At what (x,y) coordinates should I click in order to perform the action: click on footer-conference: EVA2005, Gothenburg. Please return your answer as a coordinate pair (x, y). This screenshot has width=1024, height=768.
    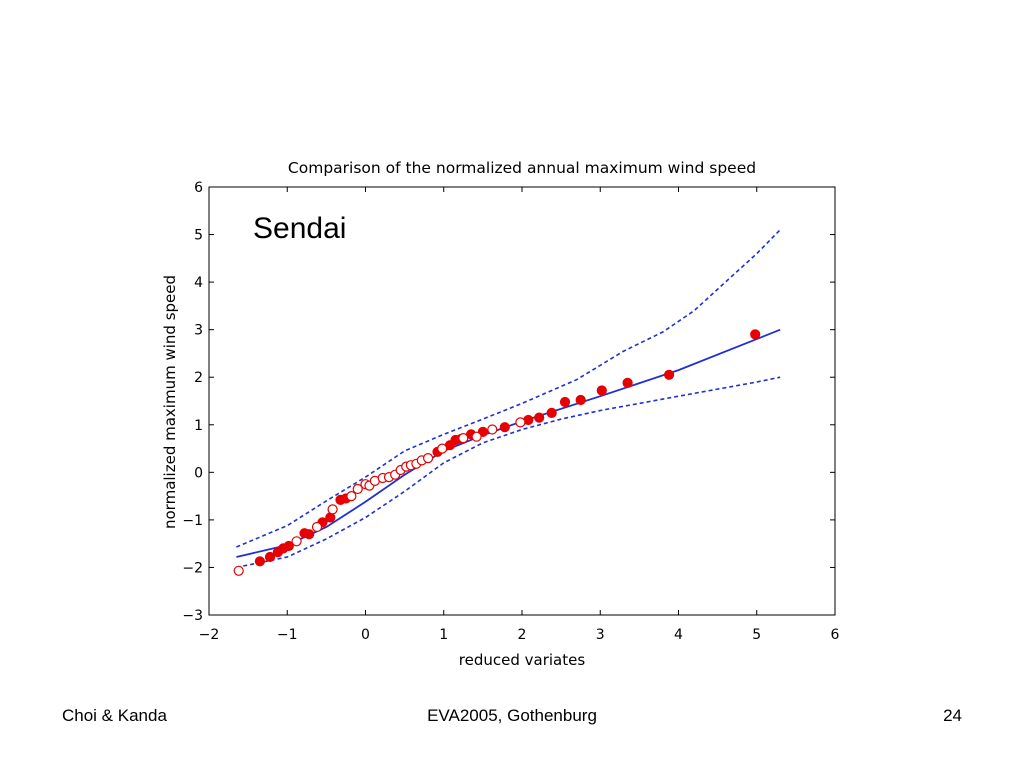
    Looking at the image, I should click on (512, 715).